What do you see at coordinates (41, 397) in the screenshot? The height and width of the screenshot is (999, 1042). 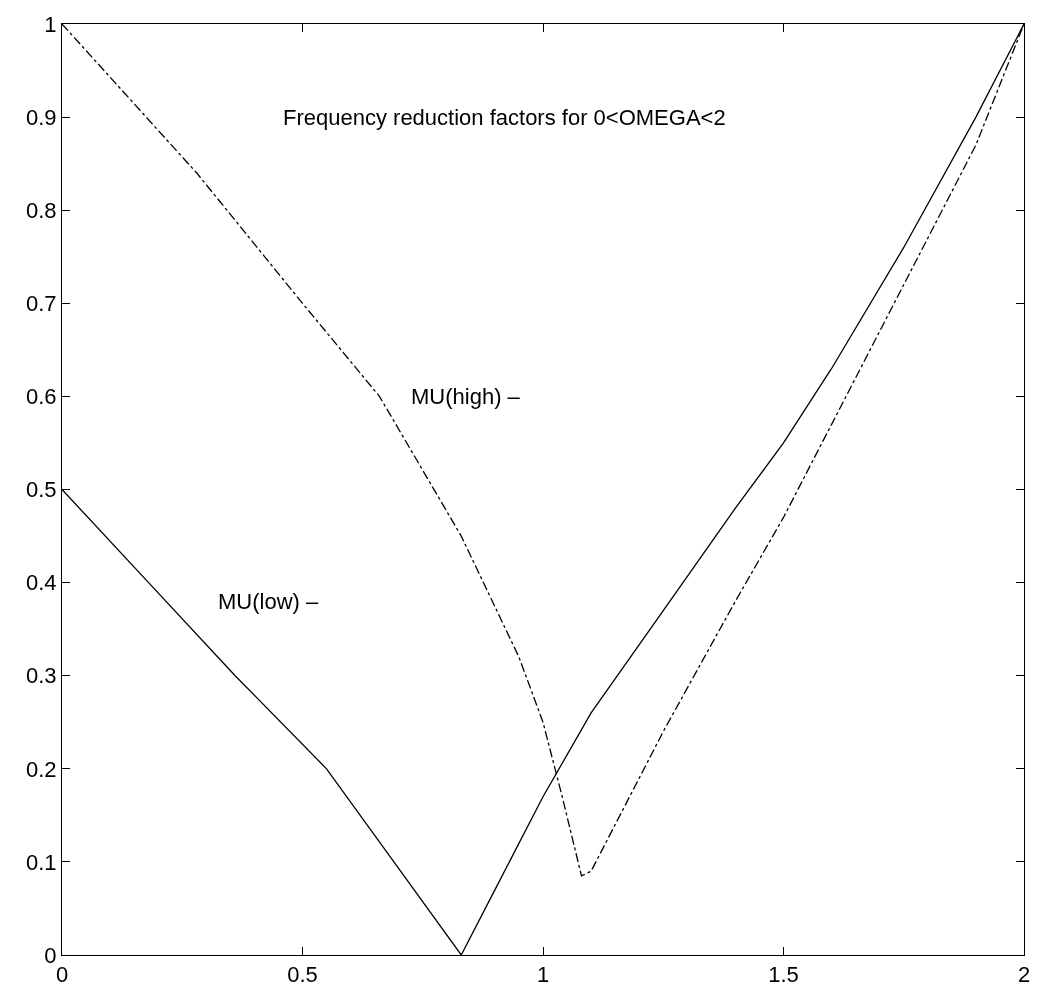 I see `y-tick-label: 0.6` at bounding box center [41, 397].